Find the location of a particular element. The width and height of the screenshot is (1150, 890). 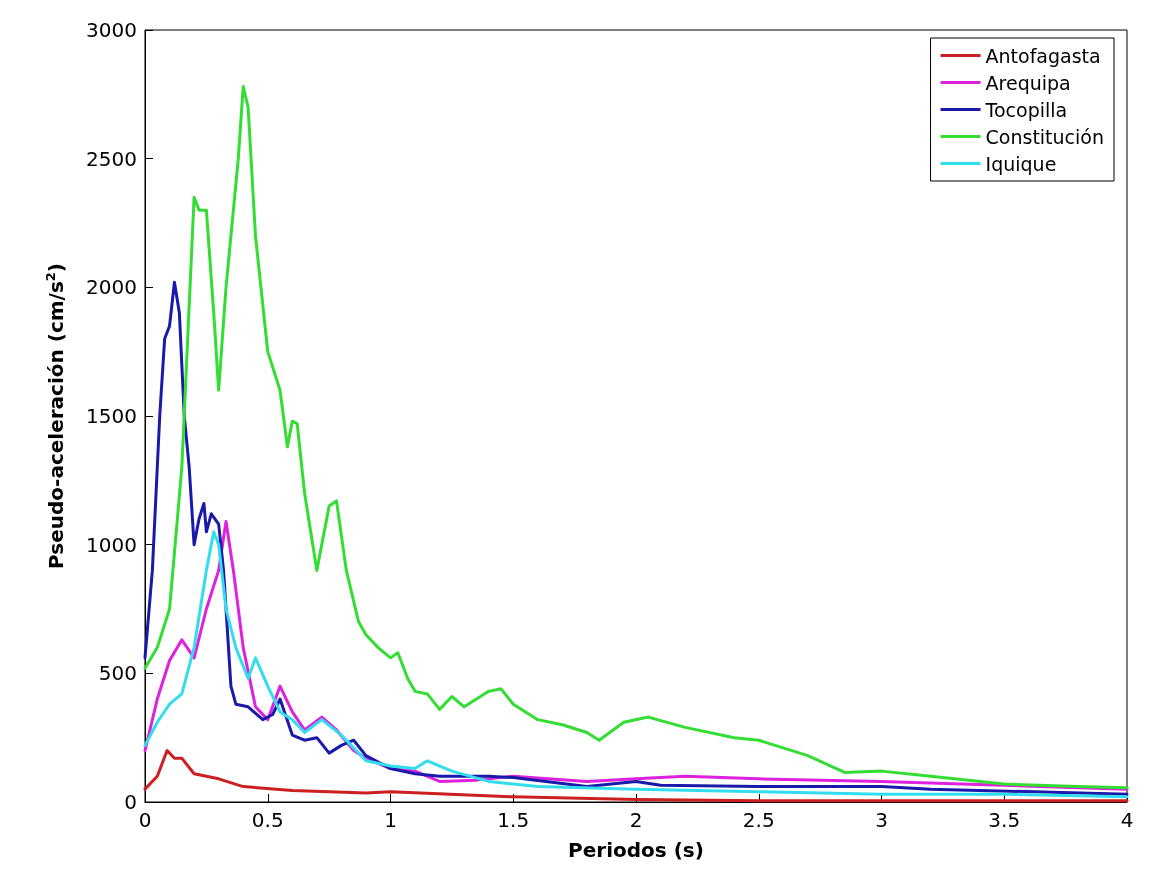

x-tick-label: 0.5 is located at coordinates (267, 820).